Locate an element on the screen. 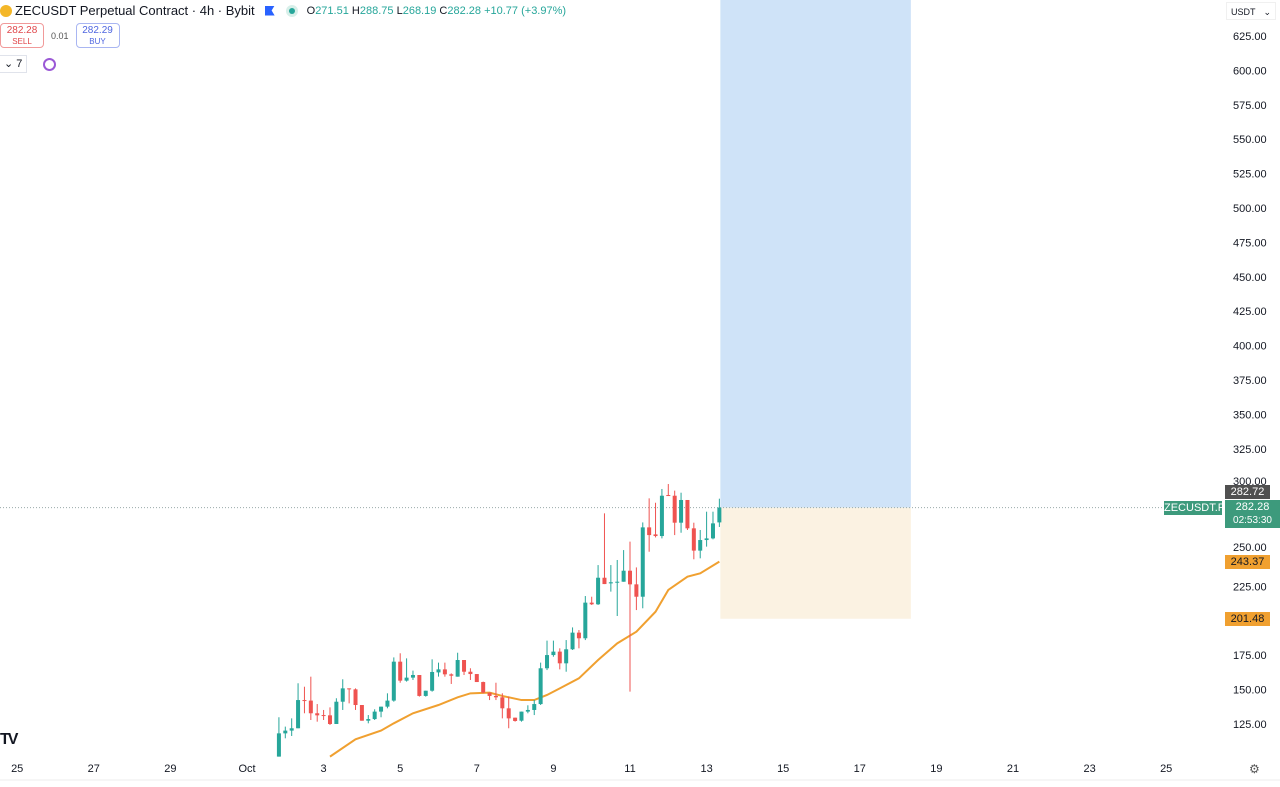 The width and height of the screenshot is (1280, 787). time-tick-label: 15 is located at coordinates (783, 769).